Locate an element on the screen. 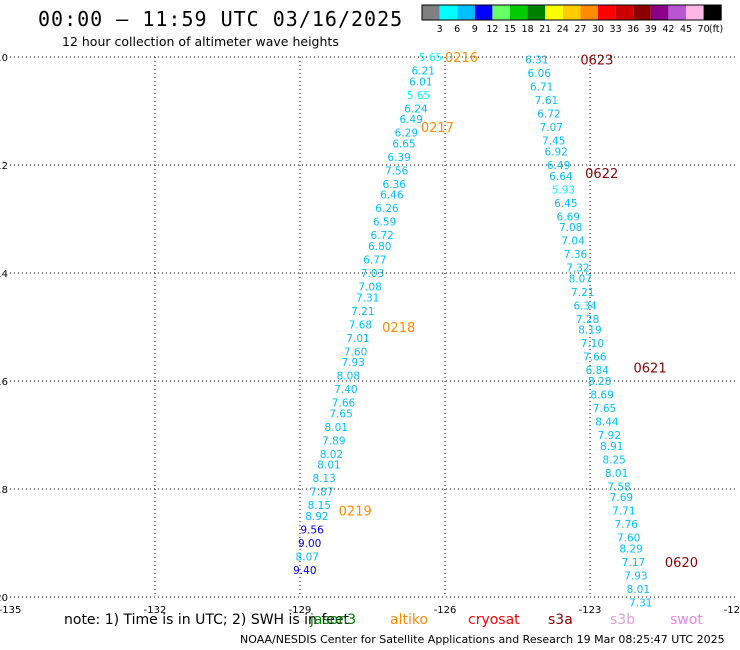  pass-time-label: 0217 is located at coordinates (437, 128).